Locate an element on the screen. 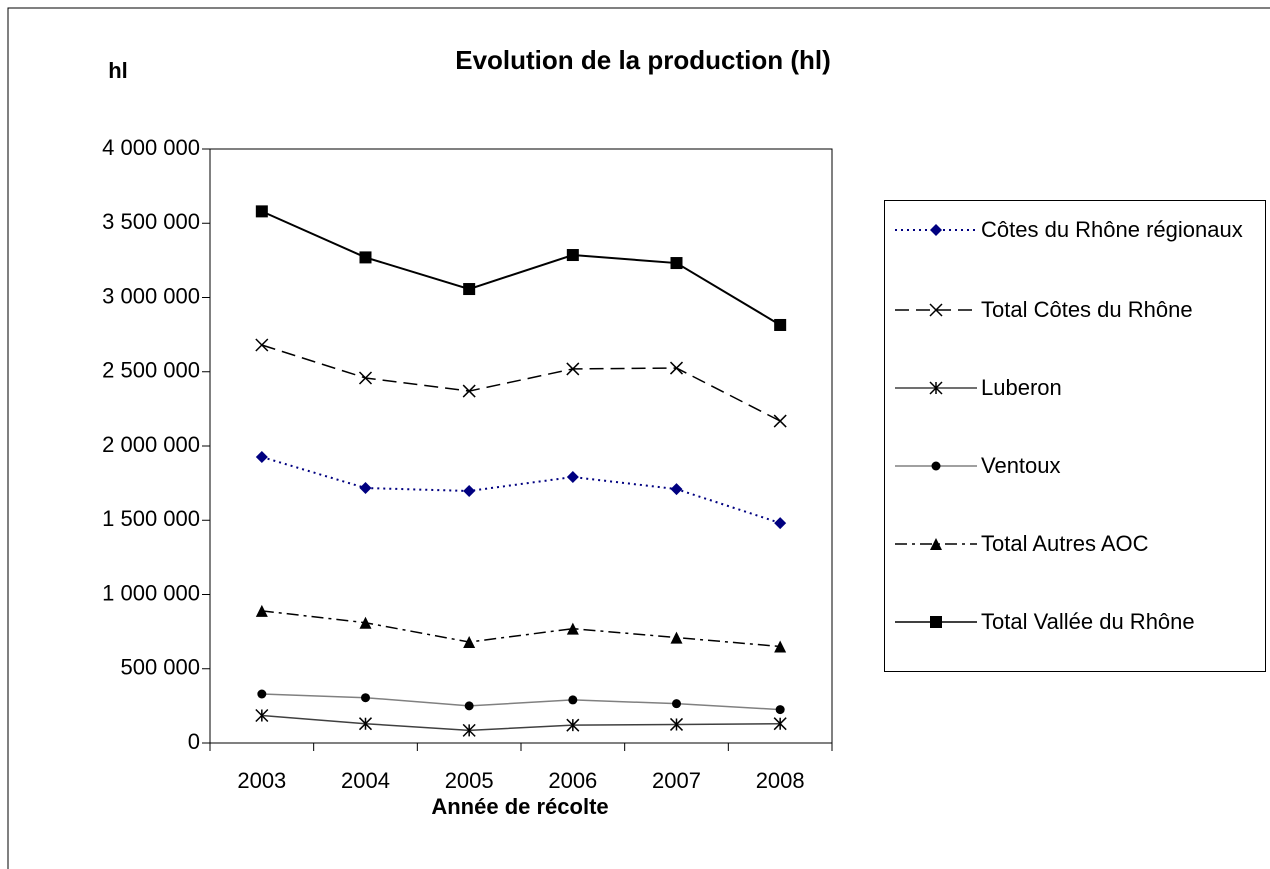 The height and width of the screenshot is (869, 1270). y-tick-label: 1 000 000 is located at coordinates (151, 592).